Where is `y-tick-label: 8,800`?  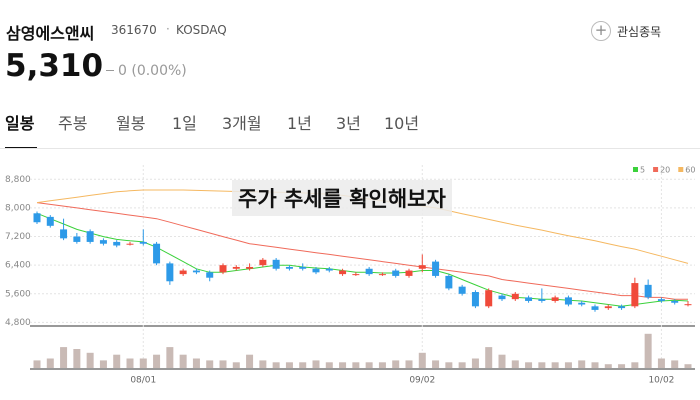
y-tick-label: 8,800 is located at coordinates (18, 180).